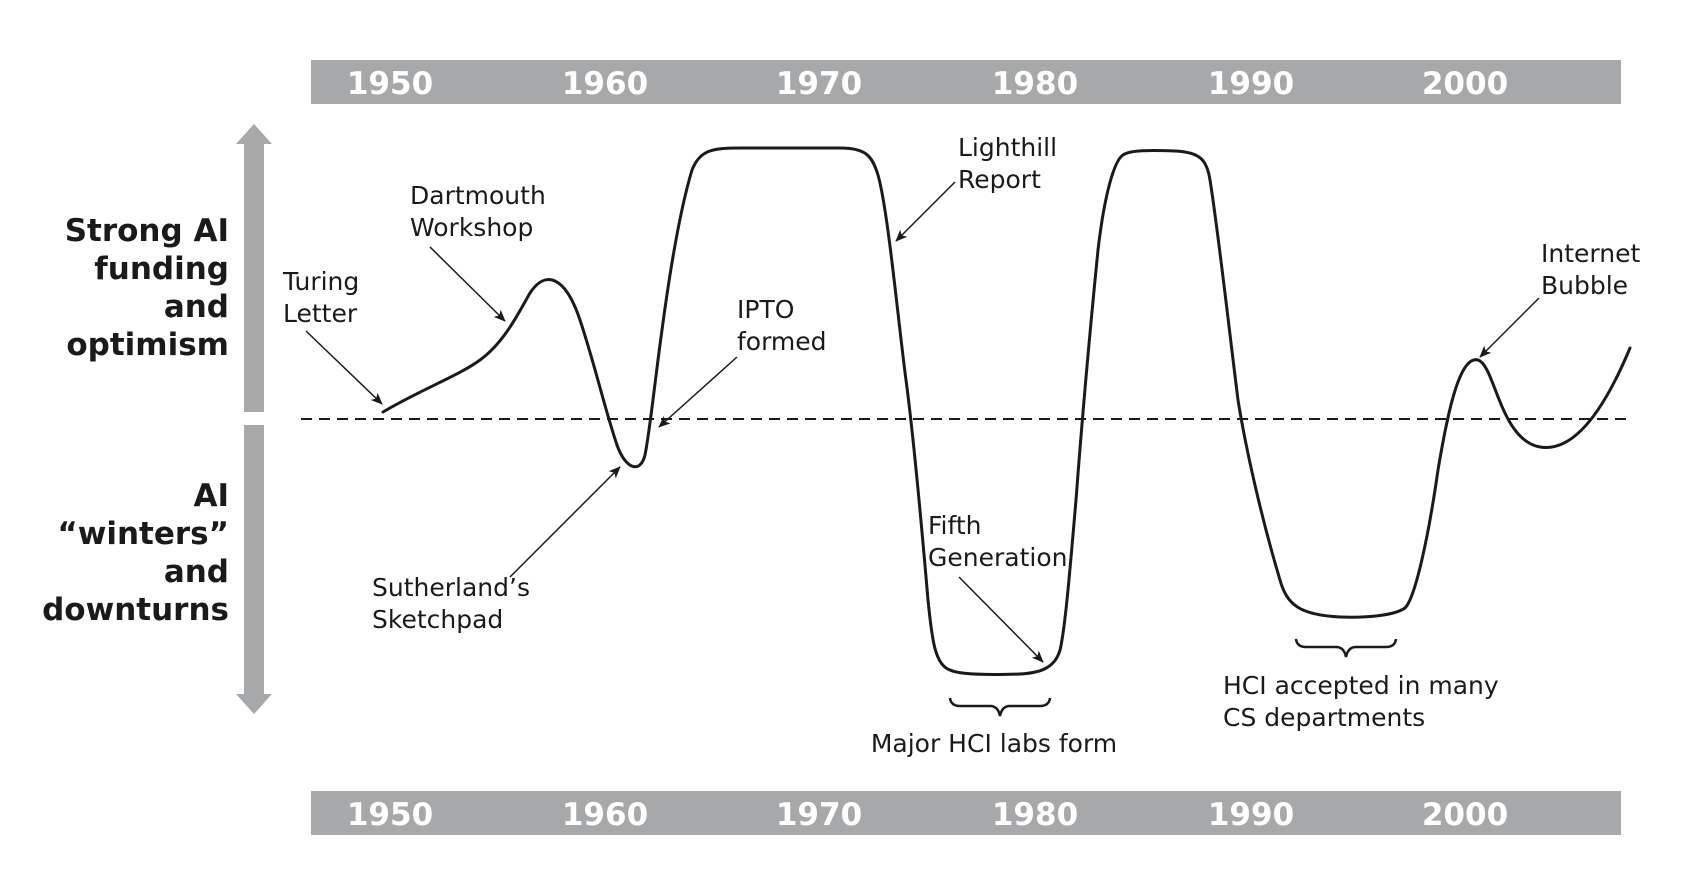  I want to click on turing-letter-line-1: Turing, so click(320, 281).